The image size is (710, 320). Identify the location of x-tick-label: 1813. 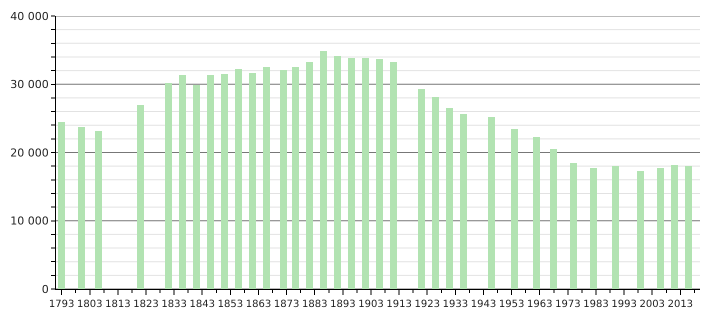
(118, 304).